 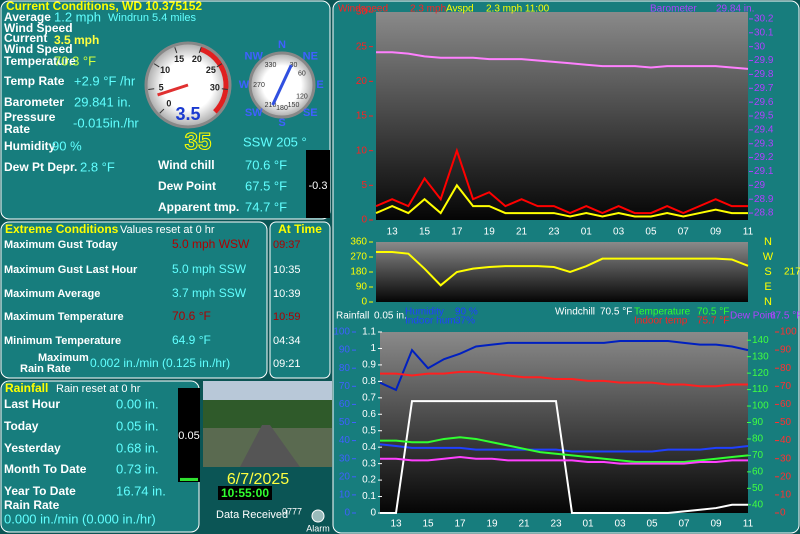 What do you see at coordinates (282, 45) in the screenshot?
I see `compass-point: N` at bounding box center [282, 45].